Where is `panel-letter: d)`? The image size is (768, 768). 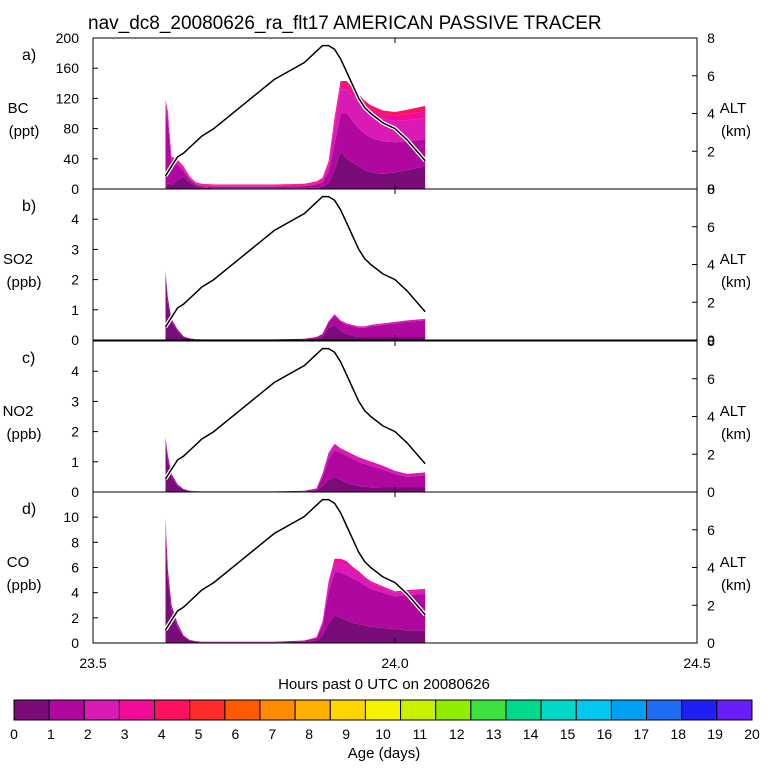
panel-letter: d) is located at coordinates (29, 509).